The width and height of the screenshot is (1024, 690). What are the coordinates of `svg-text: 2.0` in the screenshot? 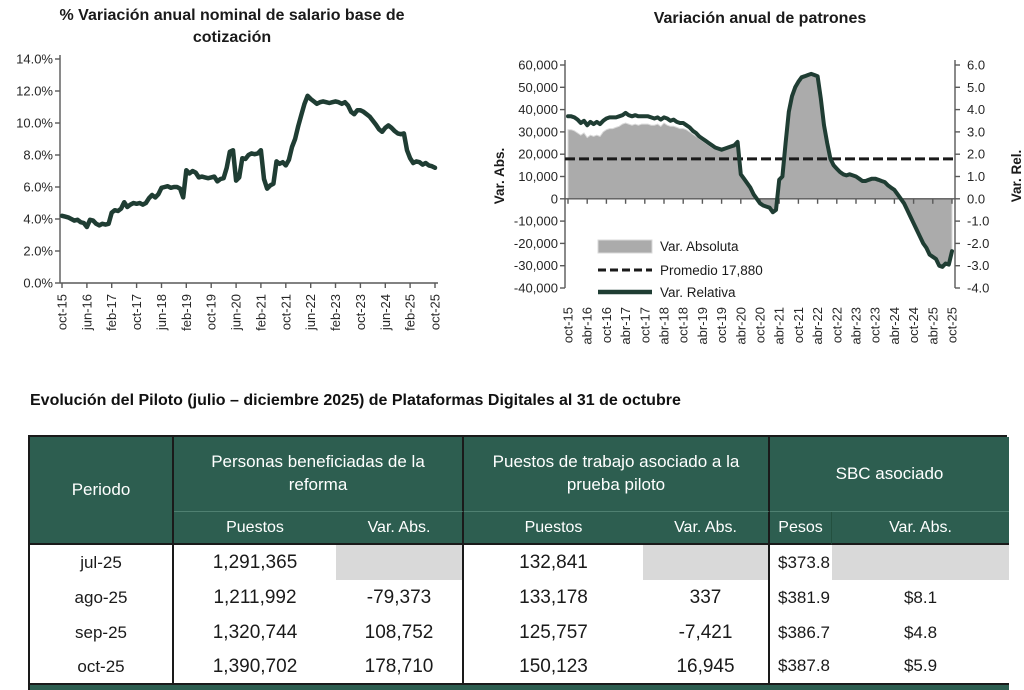 It's located at (976, 154).